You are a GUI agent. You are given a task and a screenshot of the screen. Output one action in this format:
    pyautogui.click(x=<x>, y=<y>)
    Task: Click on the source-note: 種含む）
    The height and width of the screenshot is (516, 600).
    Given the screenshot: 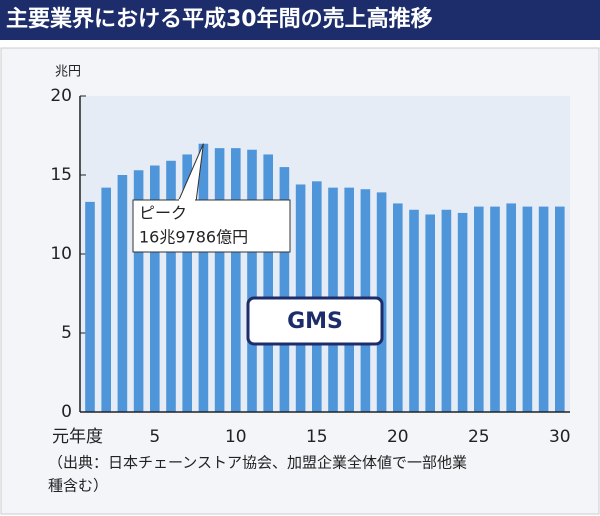 What is the action you would take?
    pyautogui.click(x=78, y=486)
    